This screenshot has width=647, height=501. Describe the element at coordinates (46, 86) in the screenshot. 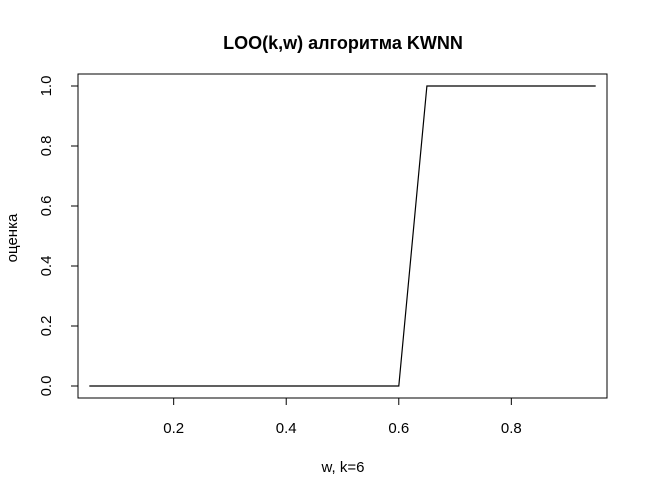

I see `y-tick-label: 1.0` at that location.